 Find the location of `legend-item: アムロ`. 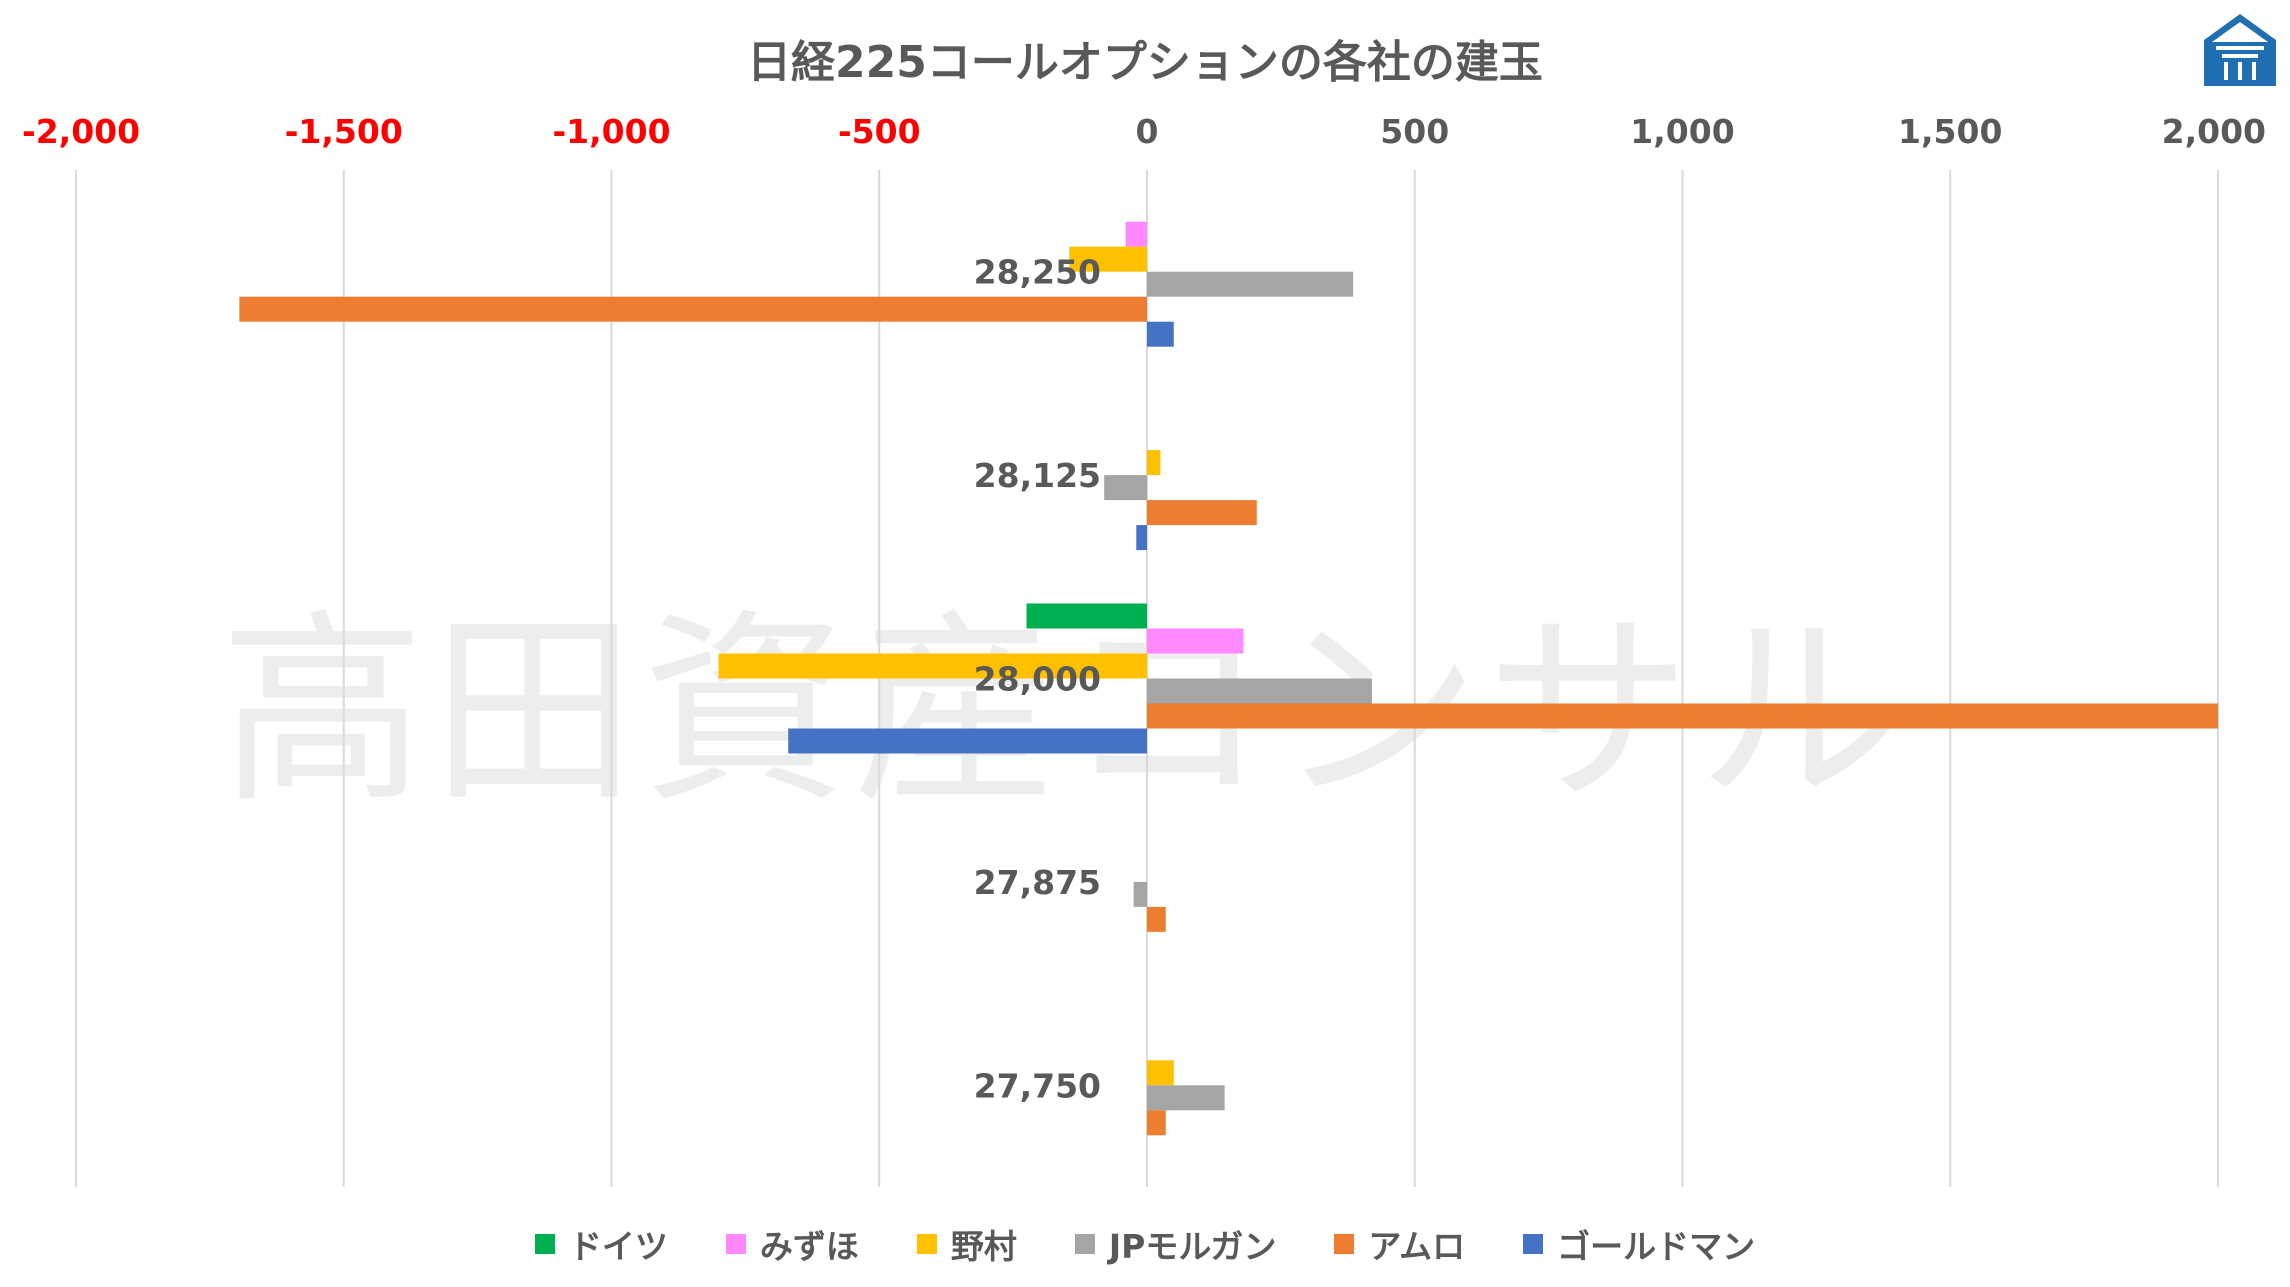

legend-item: アムロ is located at coordinates (1399, 1244).